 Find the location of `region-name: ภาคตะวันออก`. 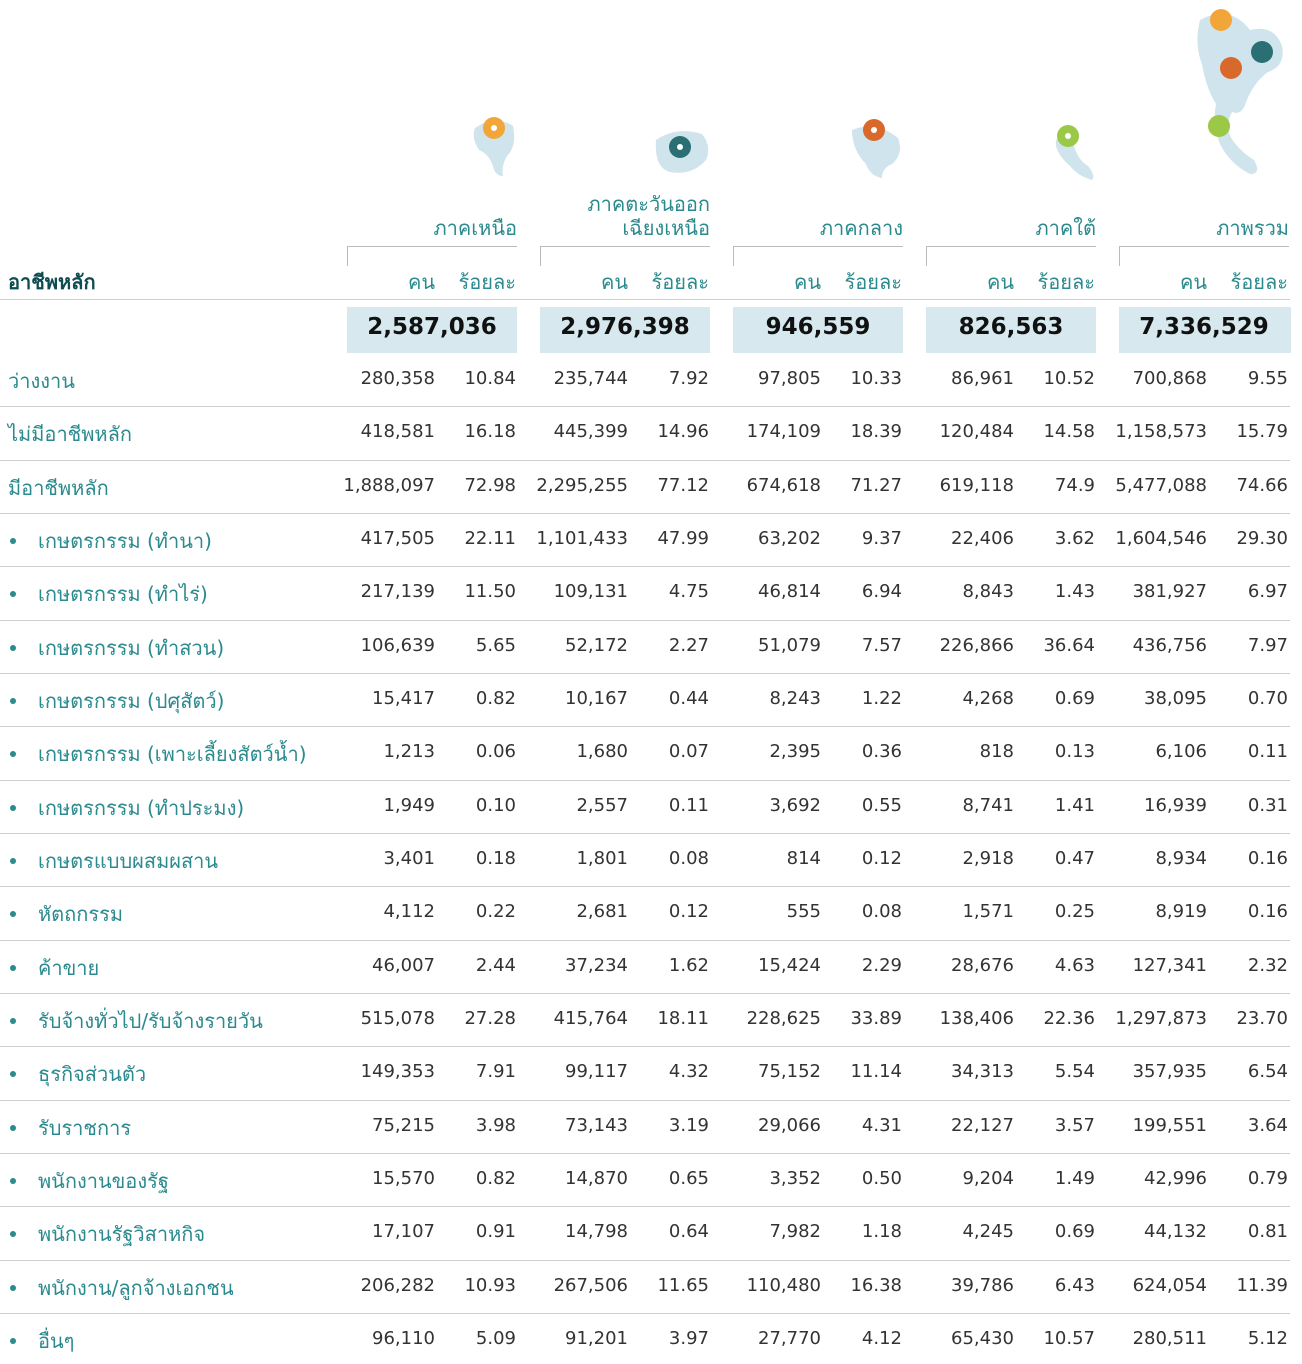

region-name: ภาคตะวันออก is located at coordinates (648, 204).